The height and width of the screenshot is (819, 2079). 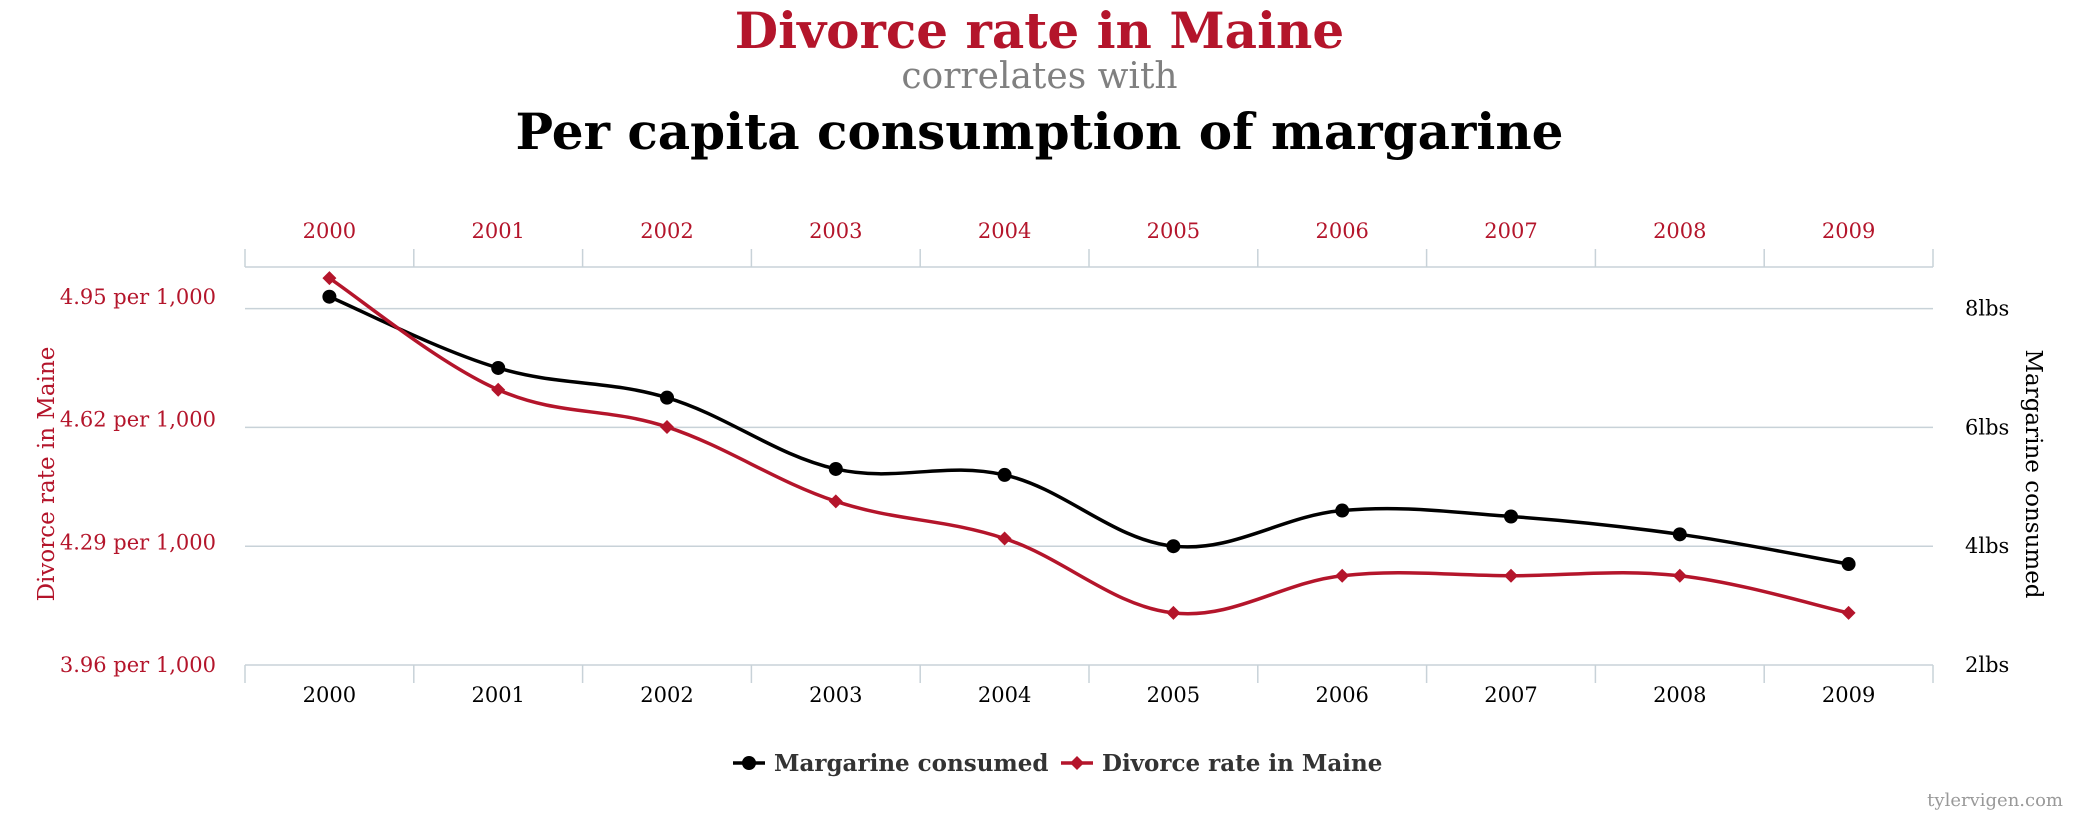 I want to click on x-tick-label-bottom: 2006, so click(x=1341, y=695).